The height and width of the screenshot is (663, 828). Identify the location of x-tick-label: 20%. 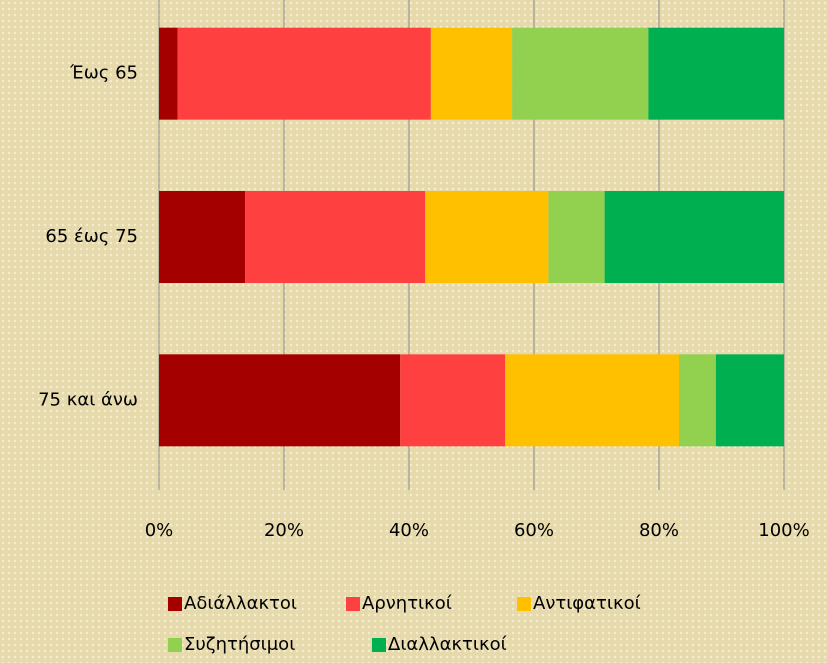
(284, 530).